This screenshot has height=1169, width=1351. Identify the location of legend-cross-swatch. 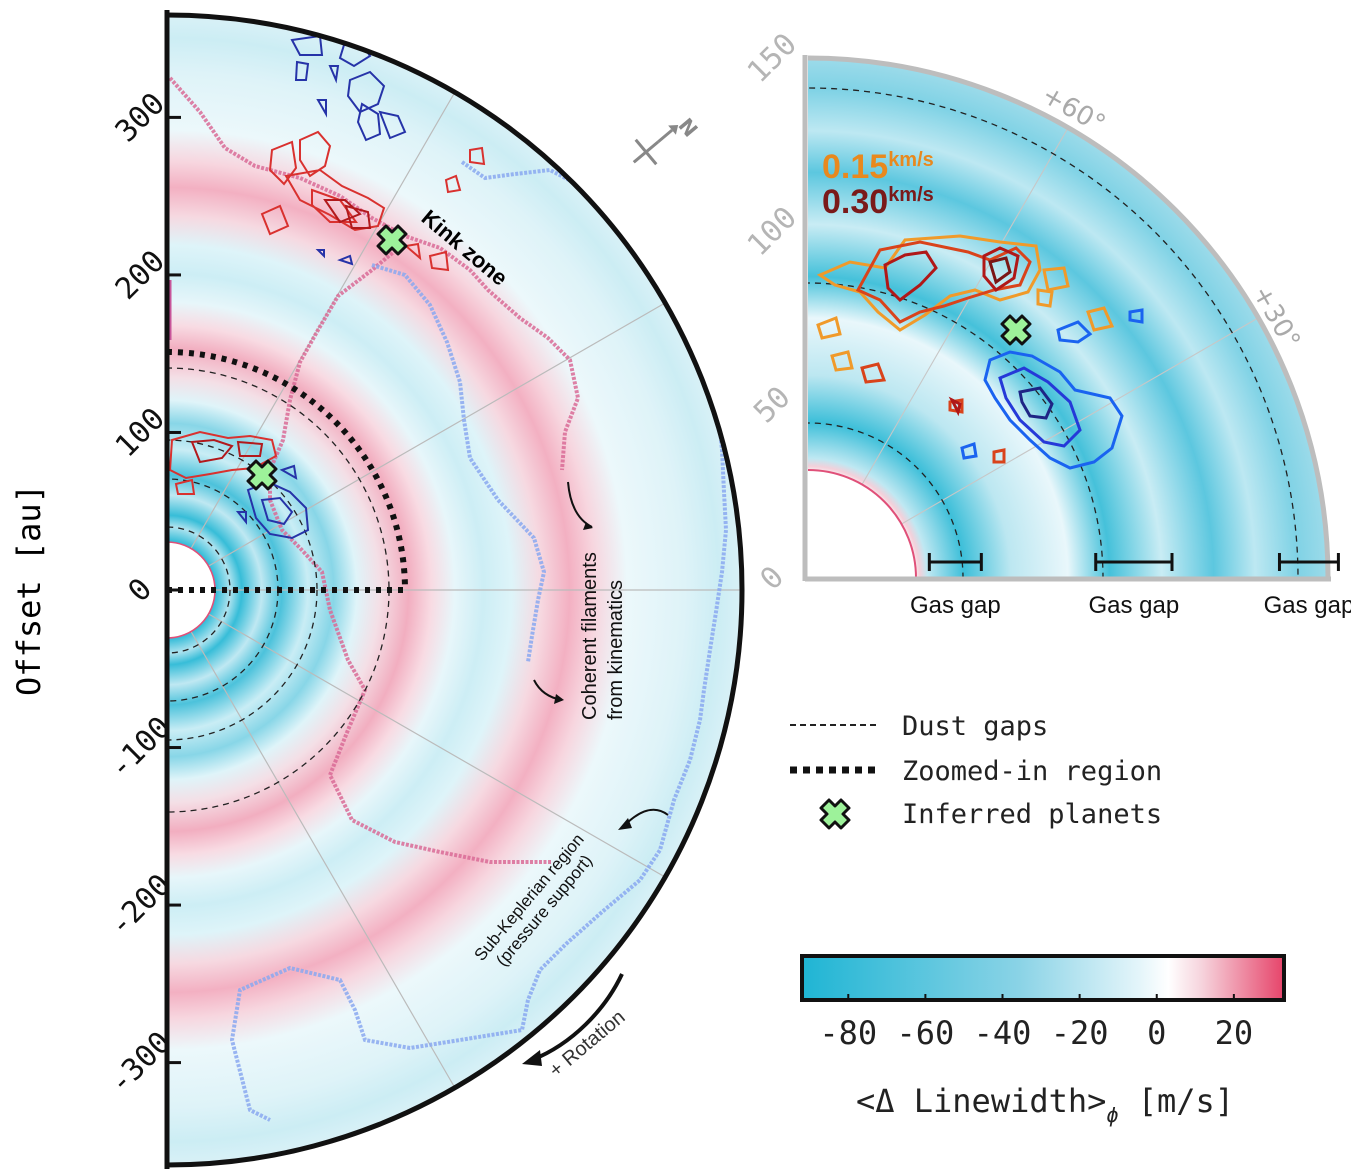
(835, 814).